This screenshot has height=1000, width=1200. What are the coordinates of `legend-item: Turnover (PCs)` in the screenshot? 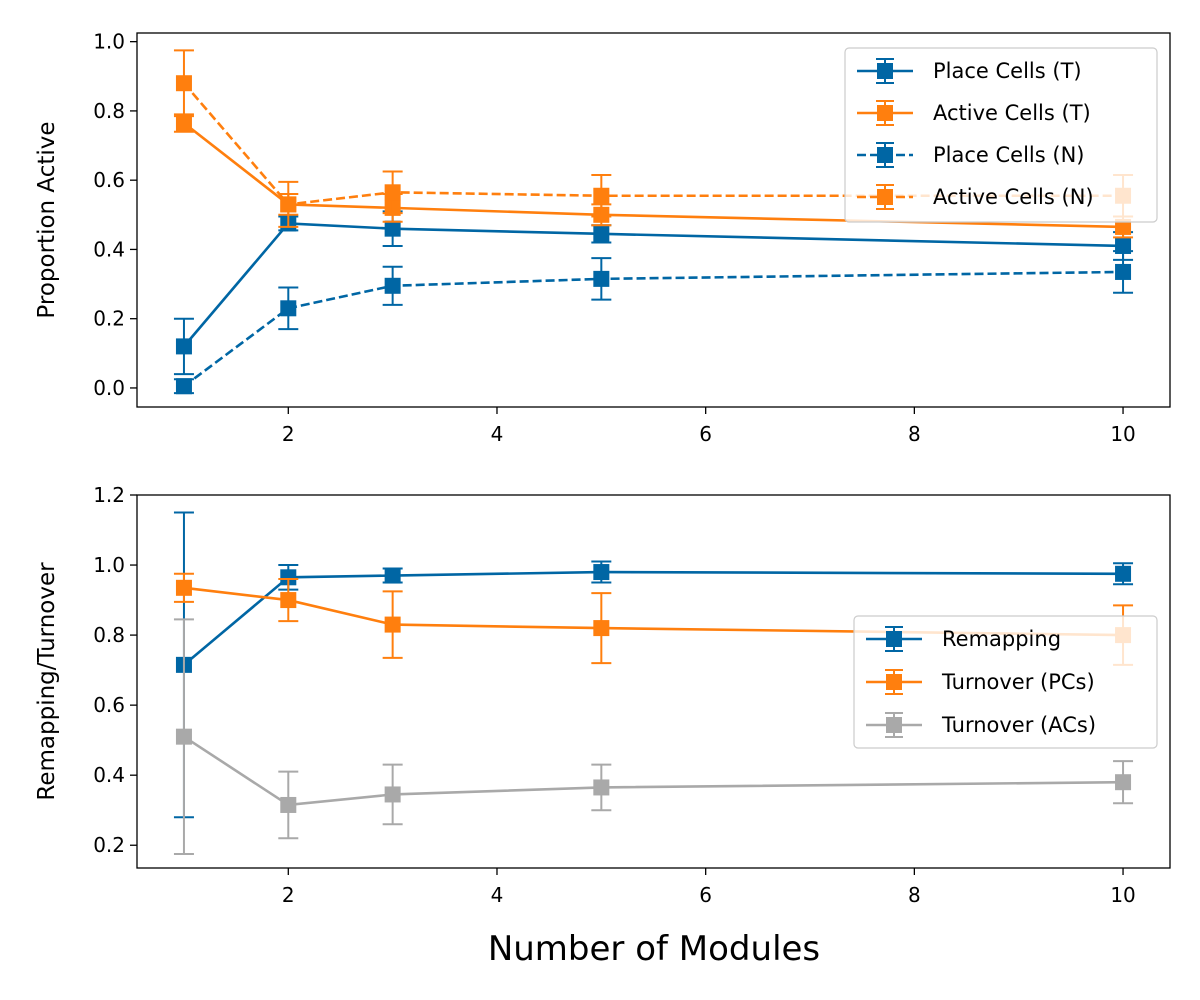 It's located at (980, 682).